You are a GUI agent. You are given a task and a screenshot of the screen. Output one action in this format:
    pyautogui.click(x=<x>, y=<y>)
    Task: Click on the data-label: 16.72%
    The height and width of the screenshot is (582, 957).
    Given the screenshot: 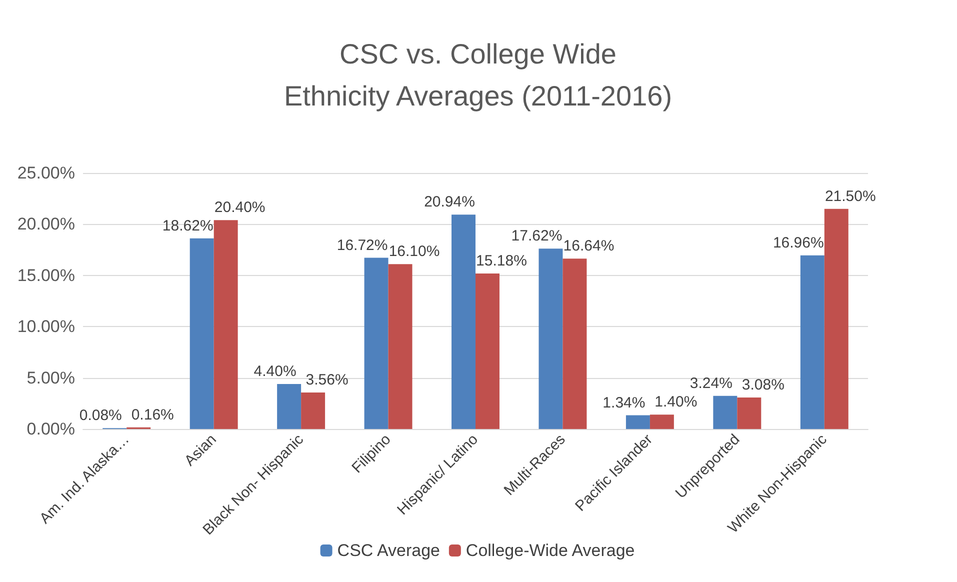 What is the action you would take?
    pyautogui.click(x=362, y=245)
    